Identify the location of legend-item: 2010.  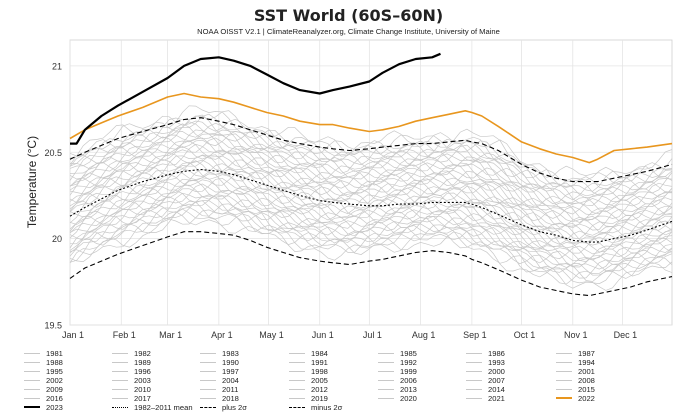
(131, 389).